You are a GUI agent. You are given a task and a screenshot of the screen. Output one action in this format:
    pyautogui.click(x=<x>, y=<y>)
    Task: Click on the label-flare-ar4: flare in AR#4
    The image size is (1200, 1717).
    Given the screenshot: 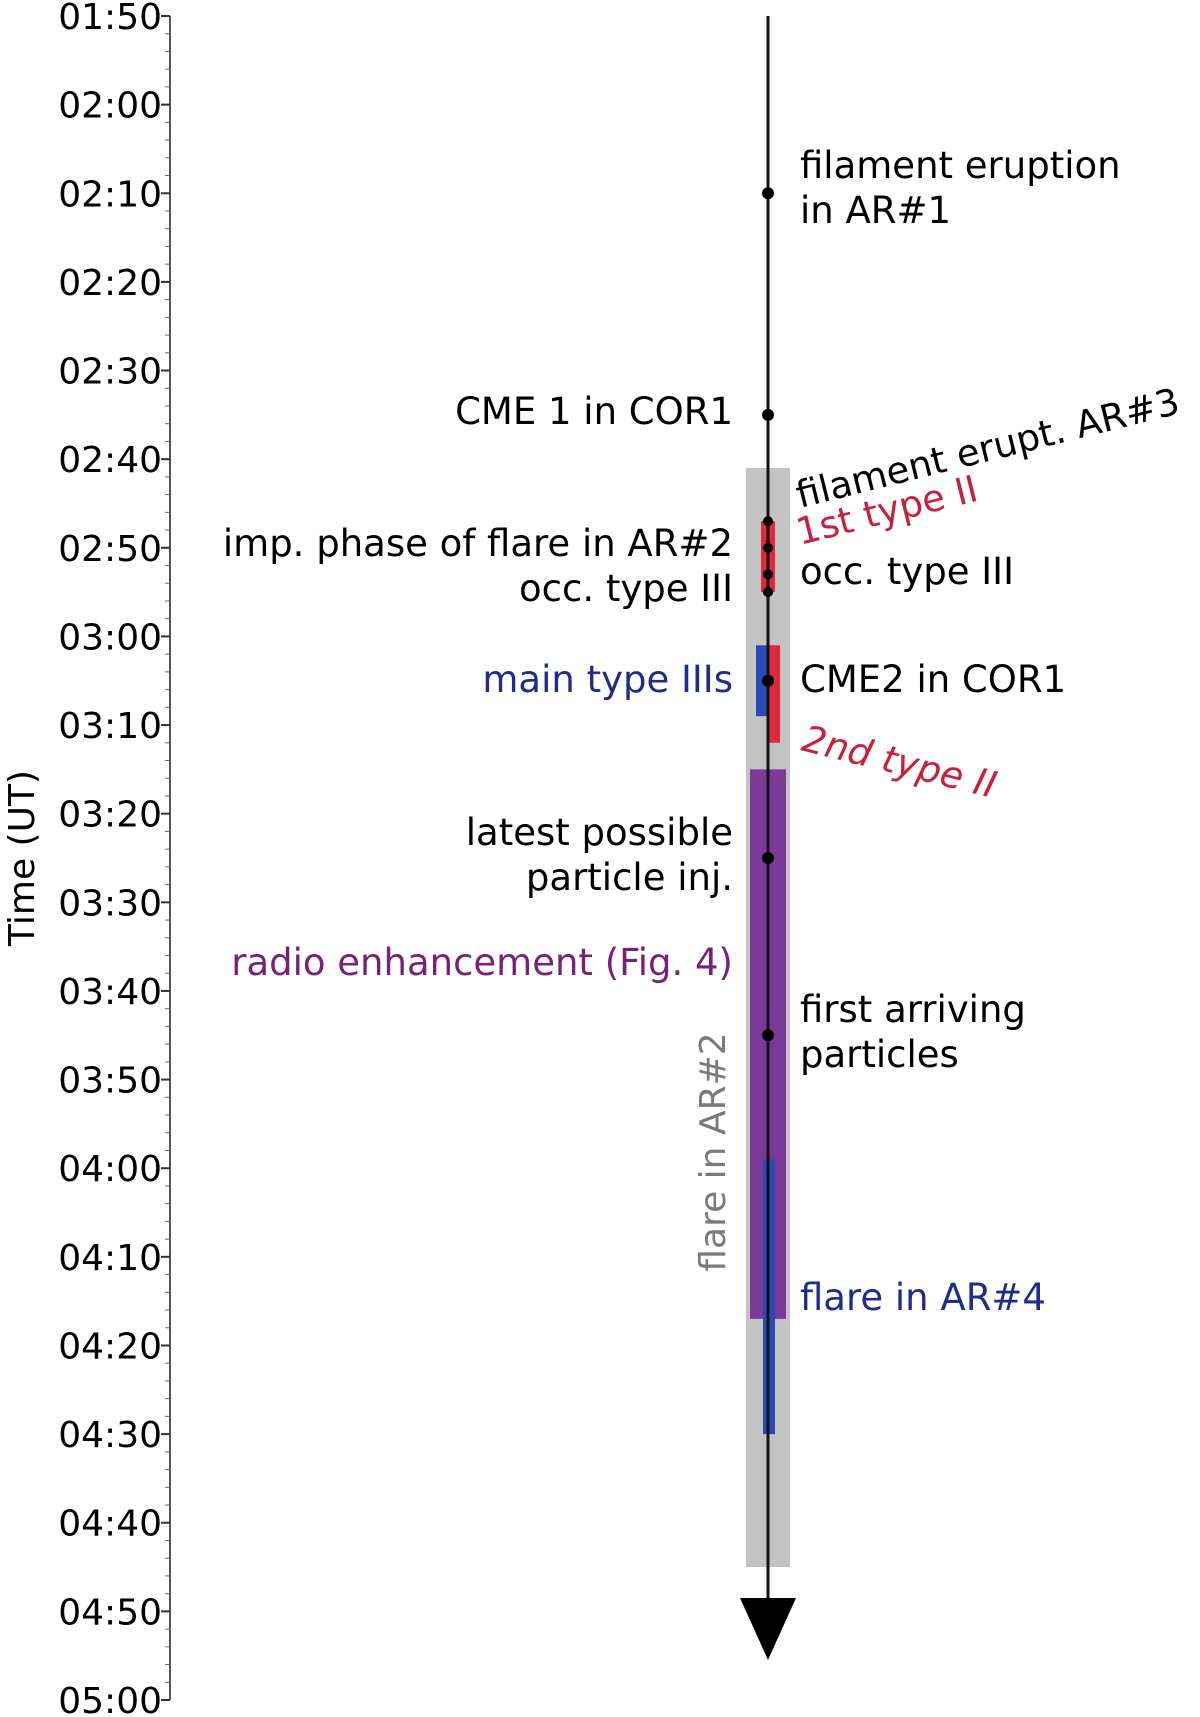 What is the action you would take?
    pyautogui.click(x=923, y=1297)
    